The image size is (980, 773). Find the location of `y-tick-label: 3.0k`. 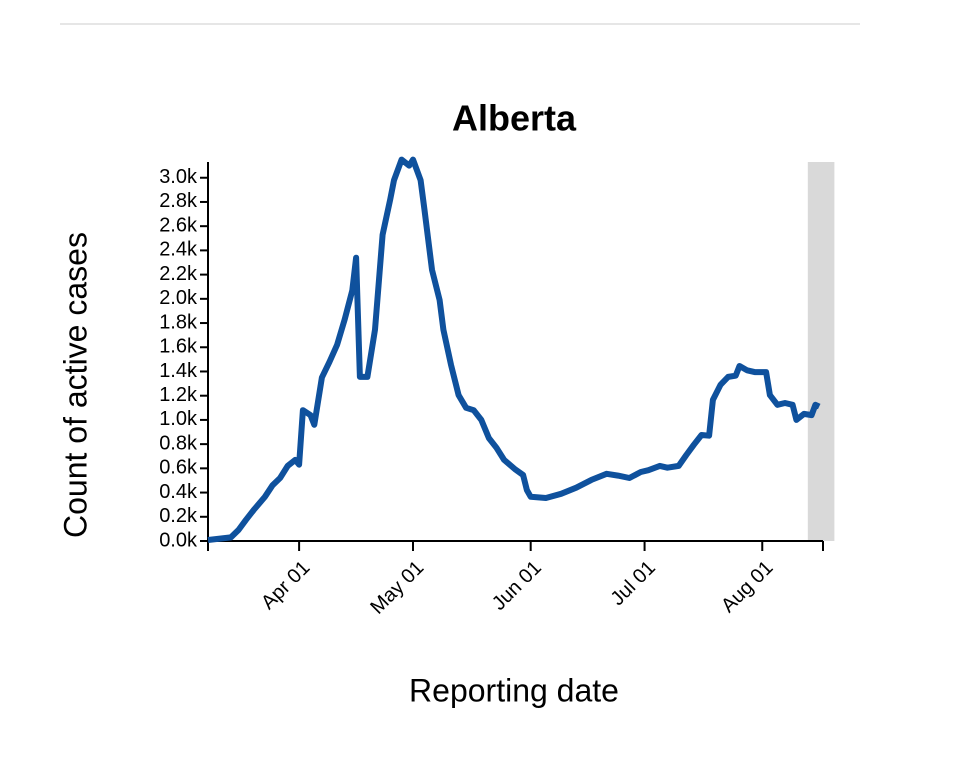

y-tick-label: 3.0k is located at coordinates (178, 177).